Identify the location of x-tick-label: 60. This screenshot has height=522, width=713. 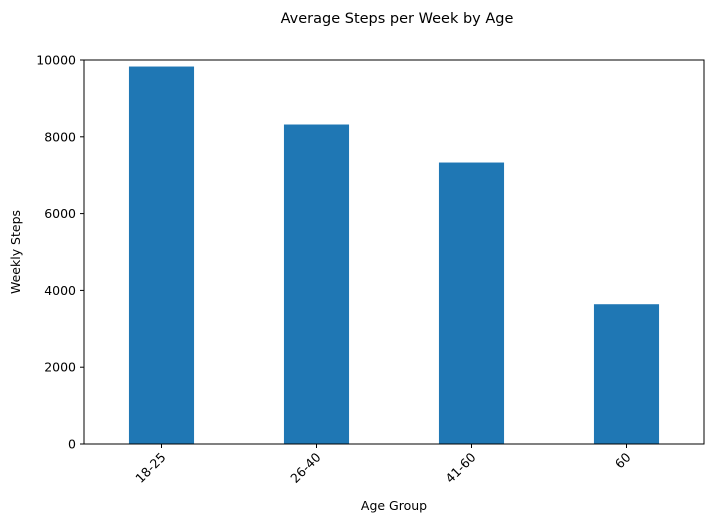
(623, 460).